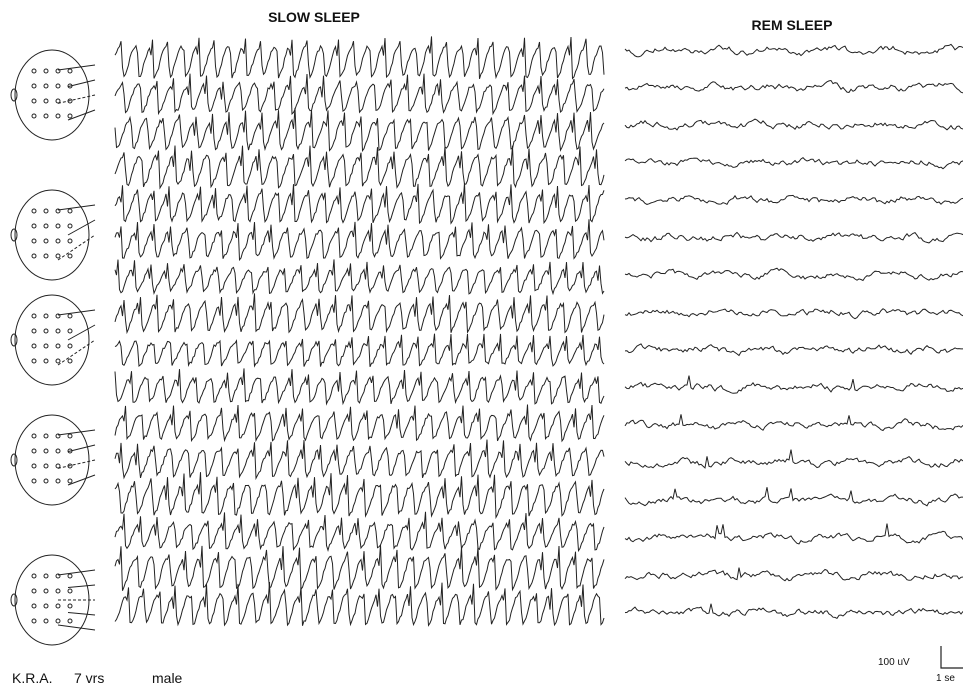 The height and width of the screenshot is (687, 963). I want to click on subject-id: K.R.A., so click(32, 678).